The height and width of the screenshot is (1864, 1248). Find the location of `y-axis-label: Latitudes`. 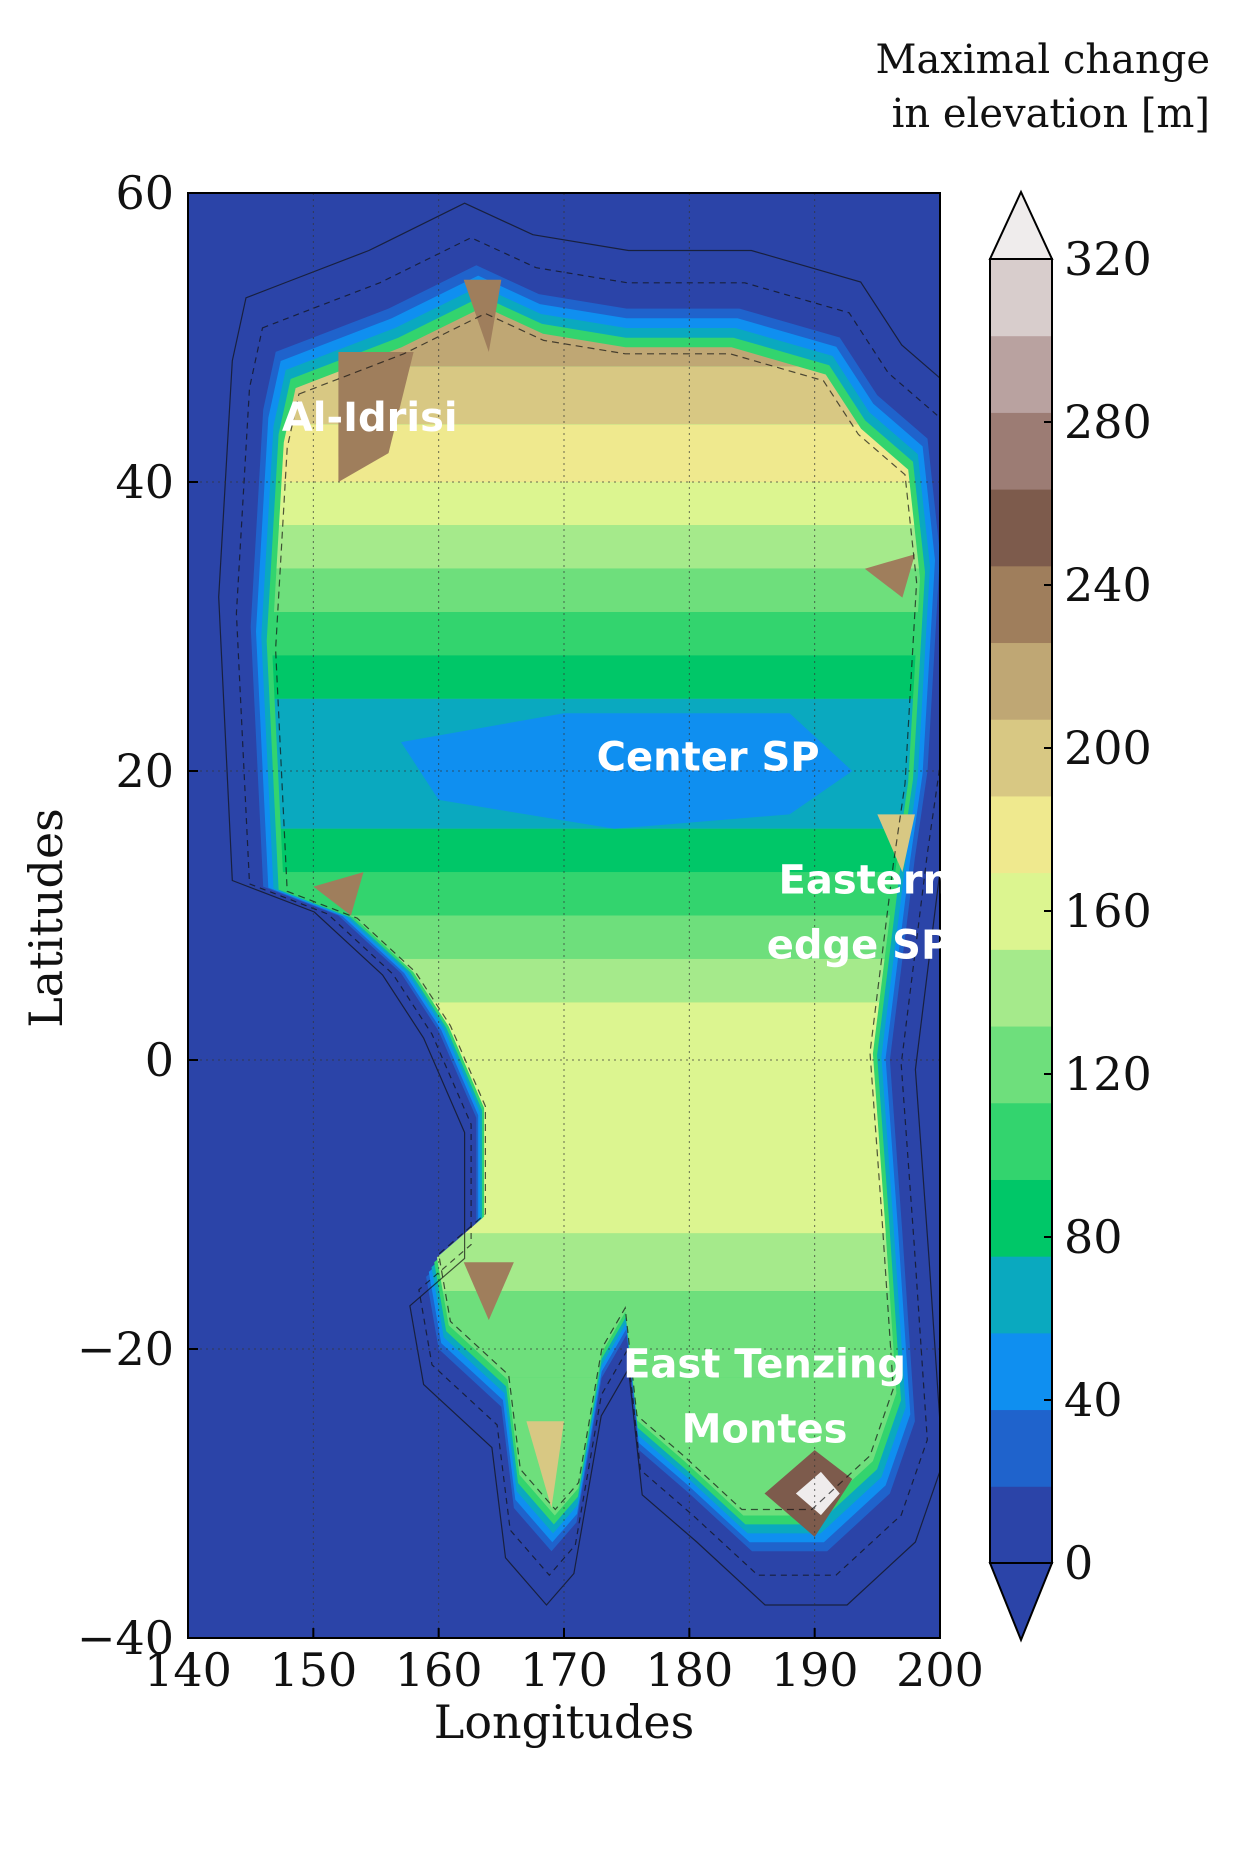

y-axis-label: Latitudes is located at coordinates (46, 918).